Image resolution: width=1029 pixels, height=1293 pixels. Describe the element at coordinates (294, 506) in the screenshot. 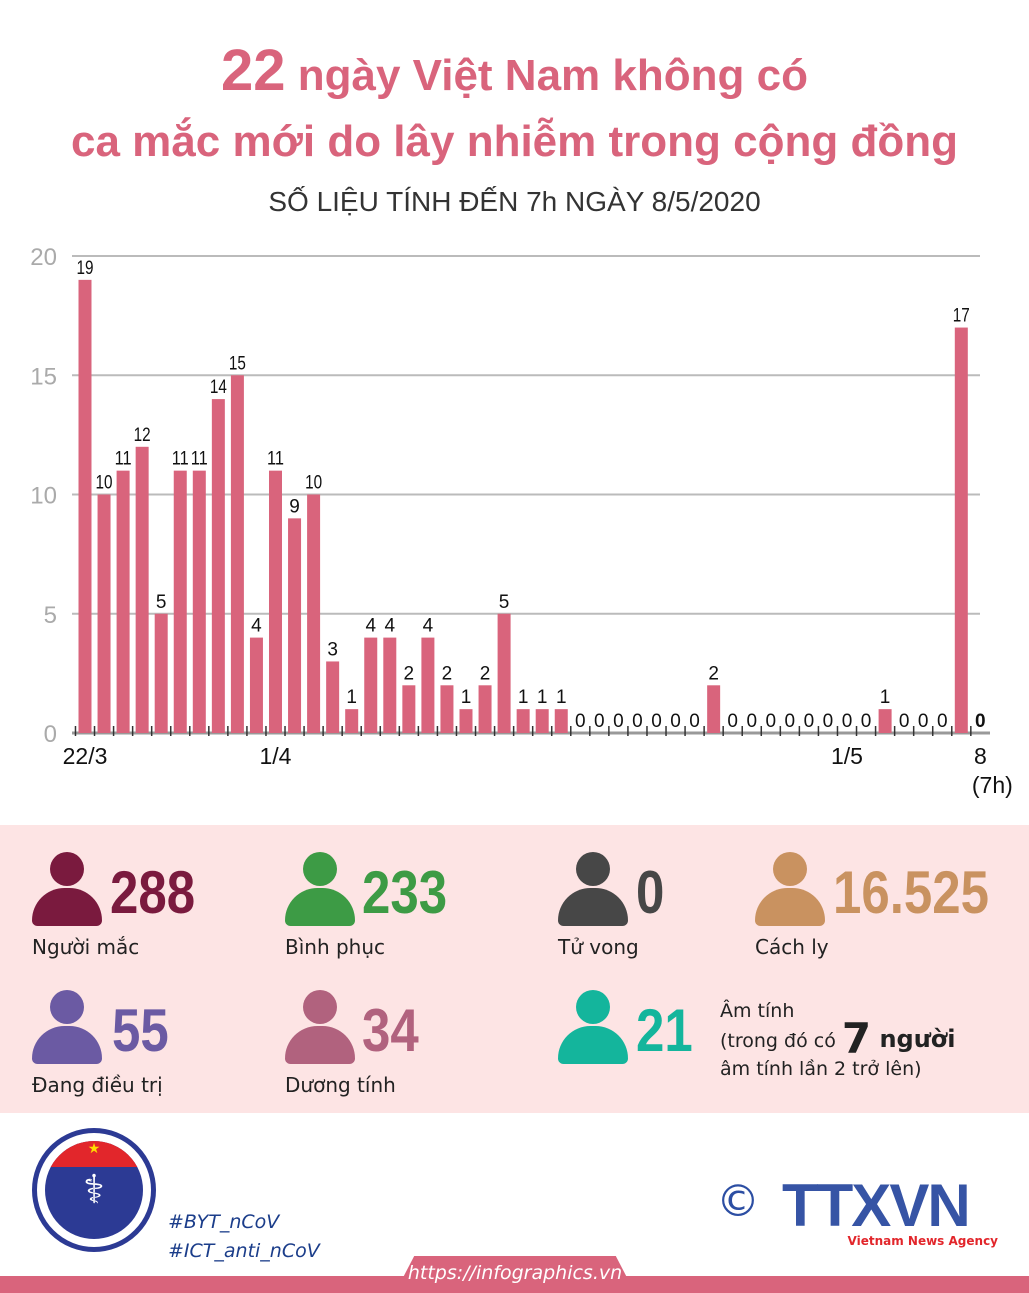

I see `data-label: 9` at that location.